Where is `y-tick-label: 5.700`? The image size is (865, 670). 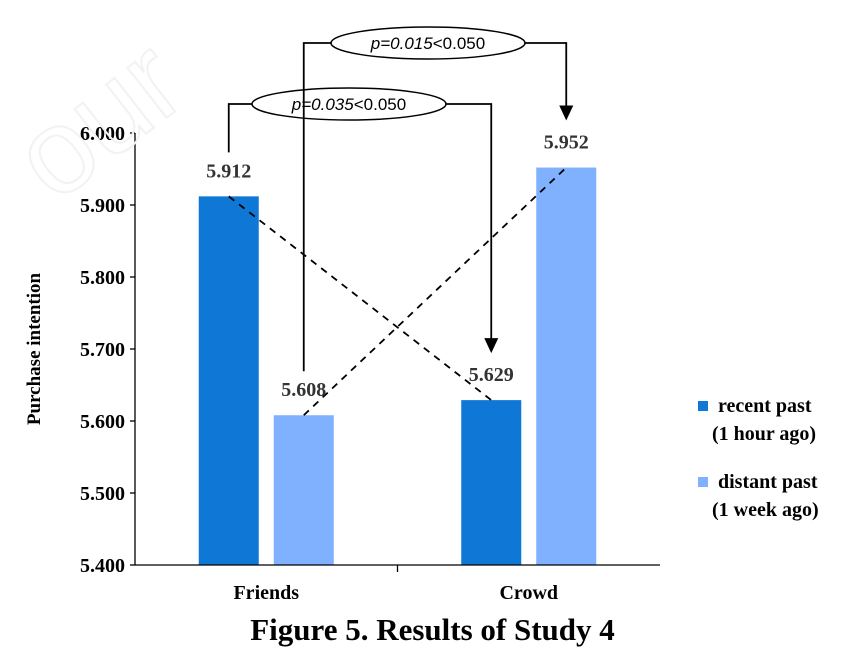 y-tick-label: 5.700 is located at coordinates (102, 350).